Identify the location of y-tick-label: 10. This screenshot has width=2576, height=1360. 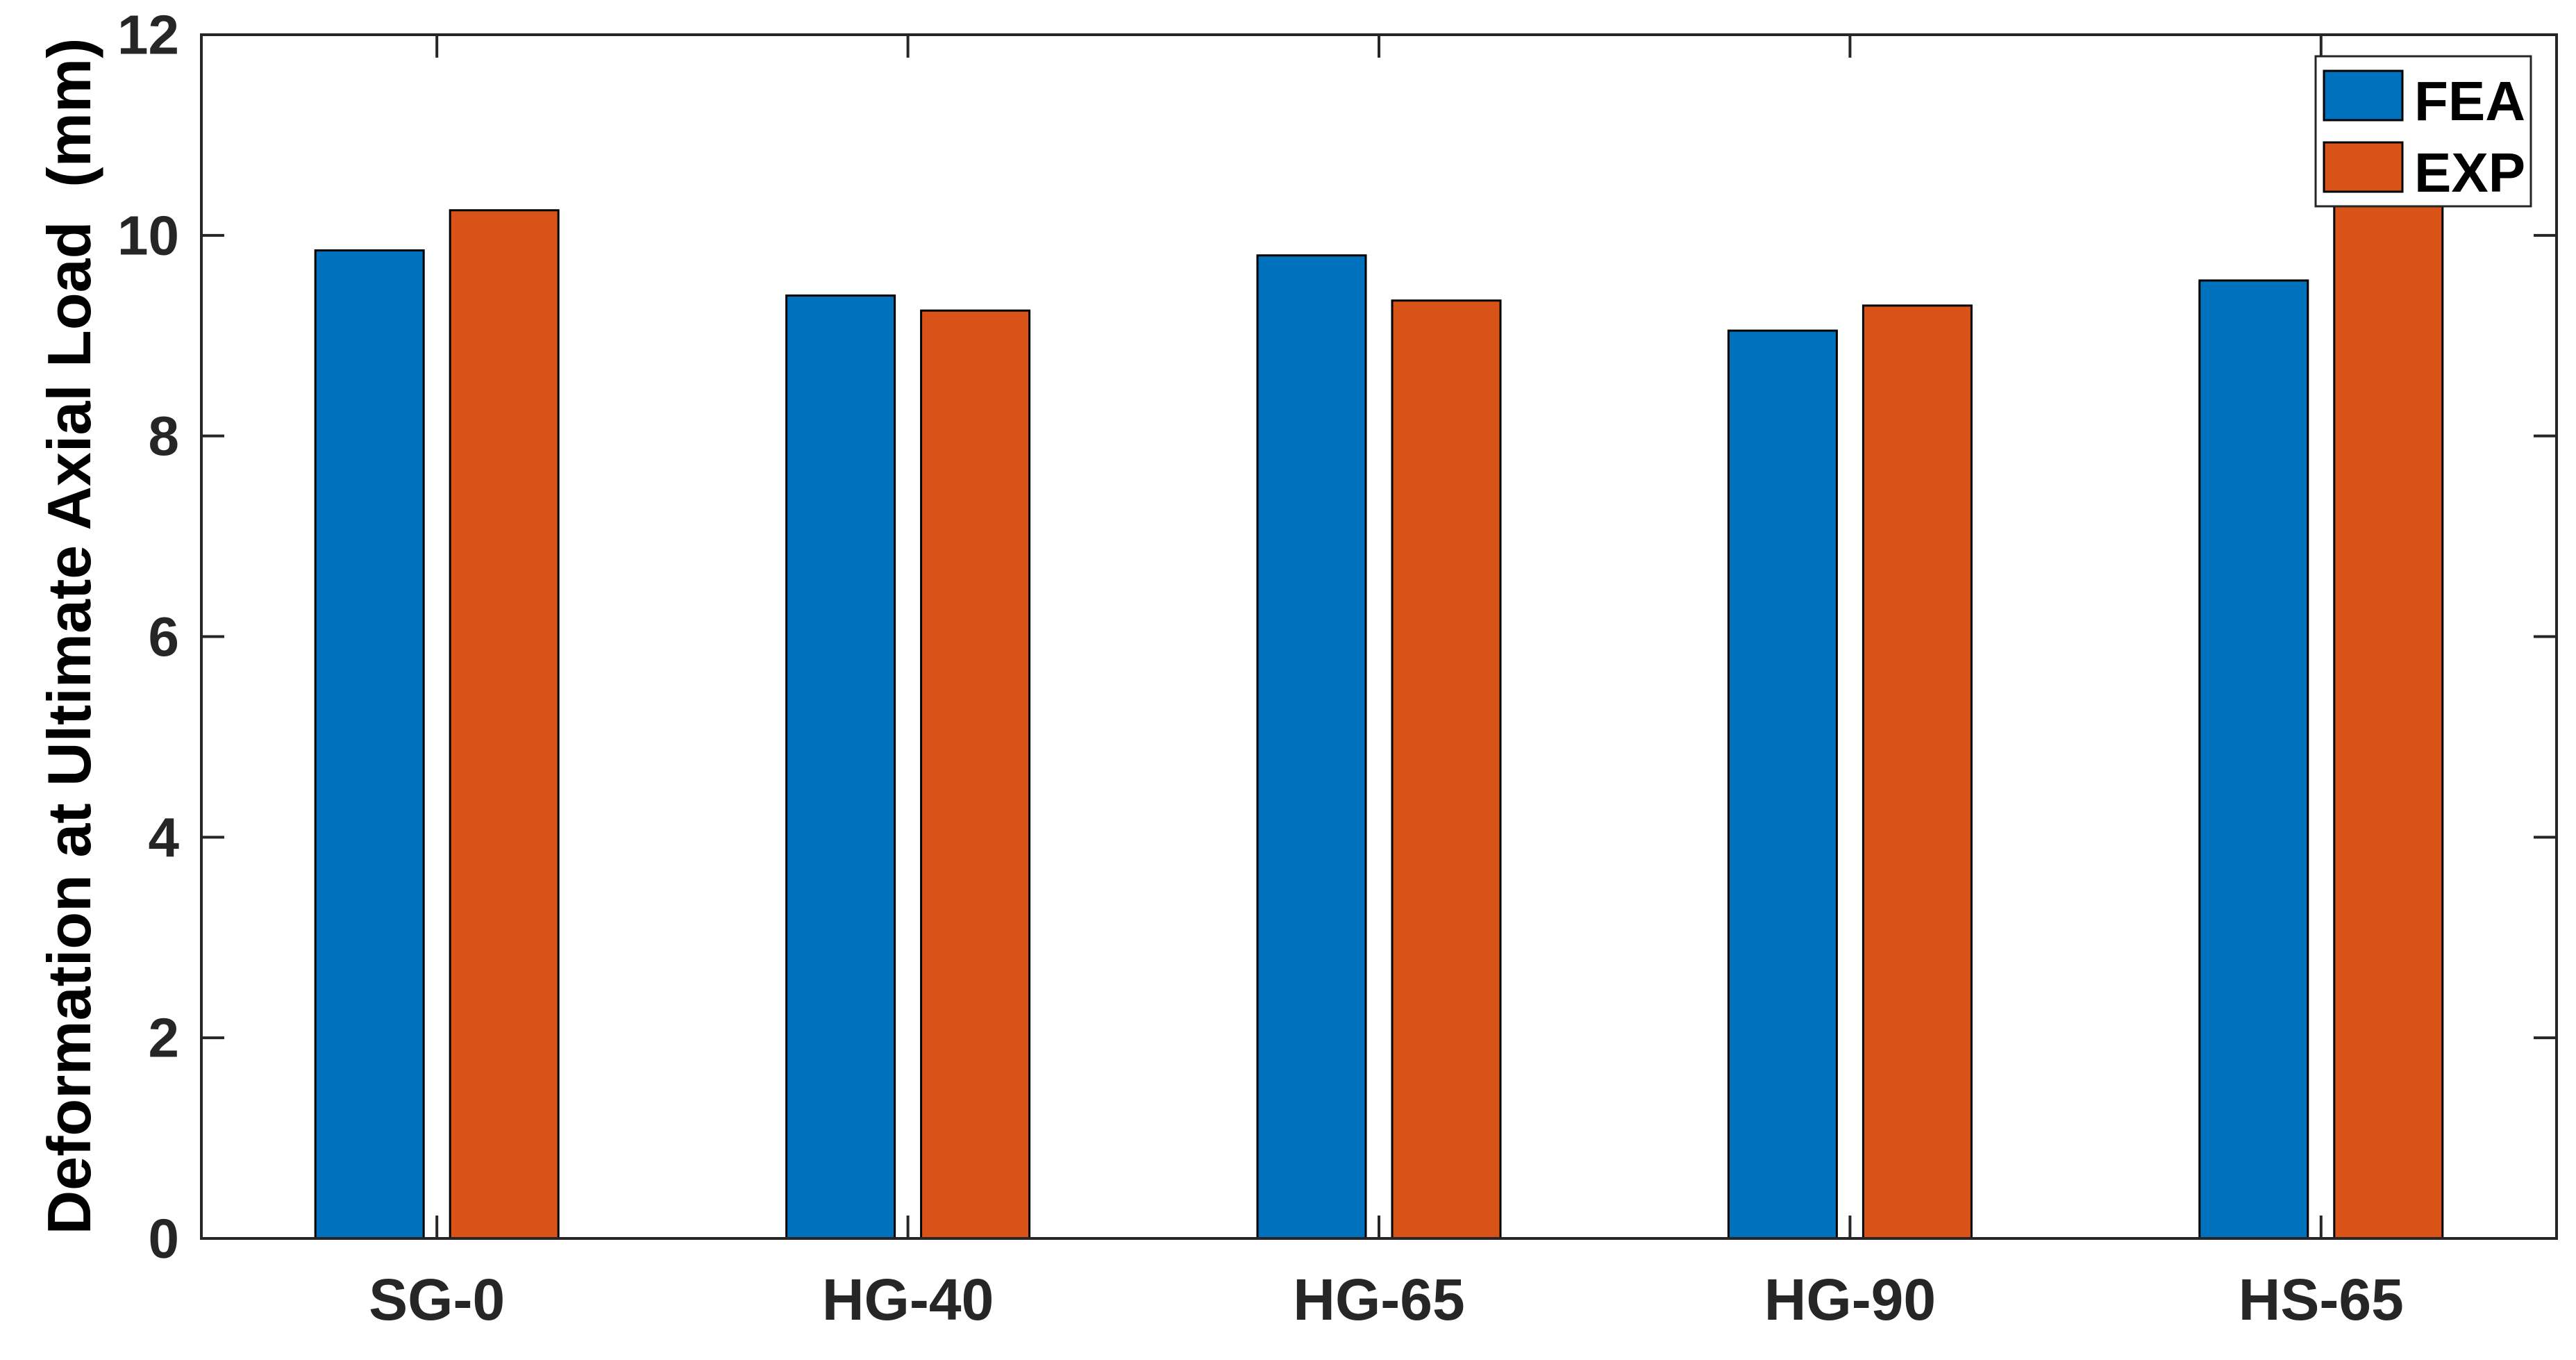
(148, 235).